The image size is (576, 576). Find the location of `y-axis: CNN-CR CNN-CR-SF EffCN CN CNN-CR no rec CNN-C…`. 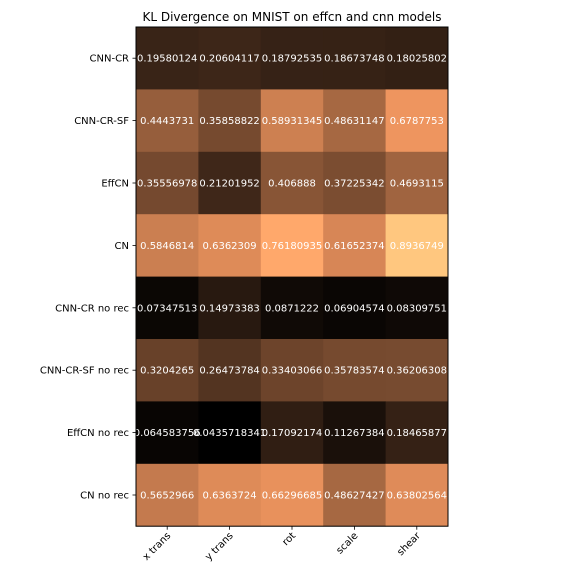

y-axis: CNN-CR CNN-CR-SF EffCN CN CNN-CR no rec CNN-C… is located at coordinates (88, 278).